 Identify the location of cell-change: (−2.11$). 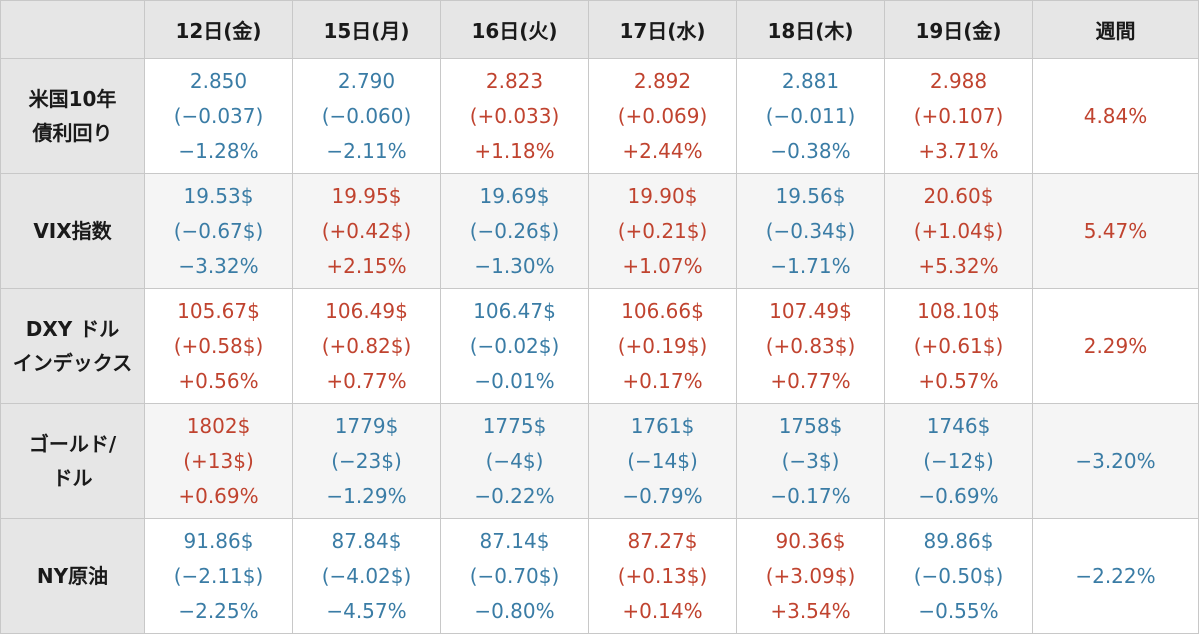
(218, 575).